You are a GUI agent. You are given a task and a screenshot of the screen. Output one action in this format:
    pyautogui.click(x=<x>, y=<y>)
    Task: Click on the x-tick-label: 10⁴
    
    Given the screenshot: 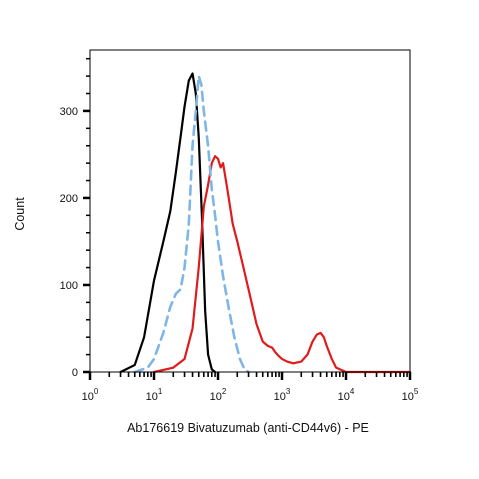 What is the action you would take?
    pyautogui.click(x=346, y=395)
    